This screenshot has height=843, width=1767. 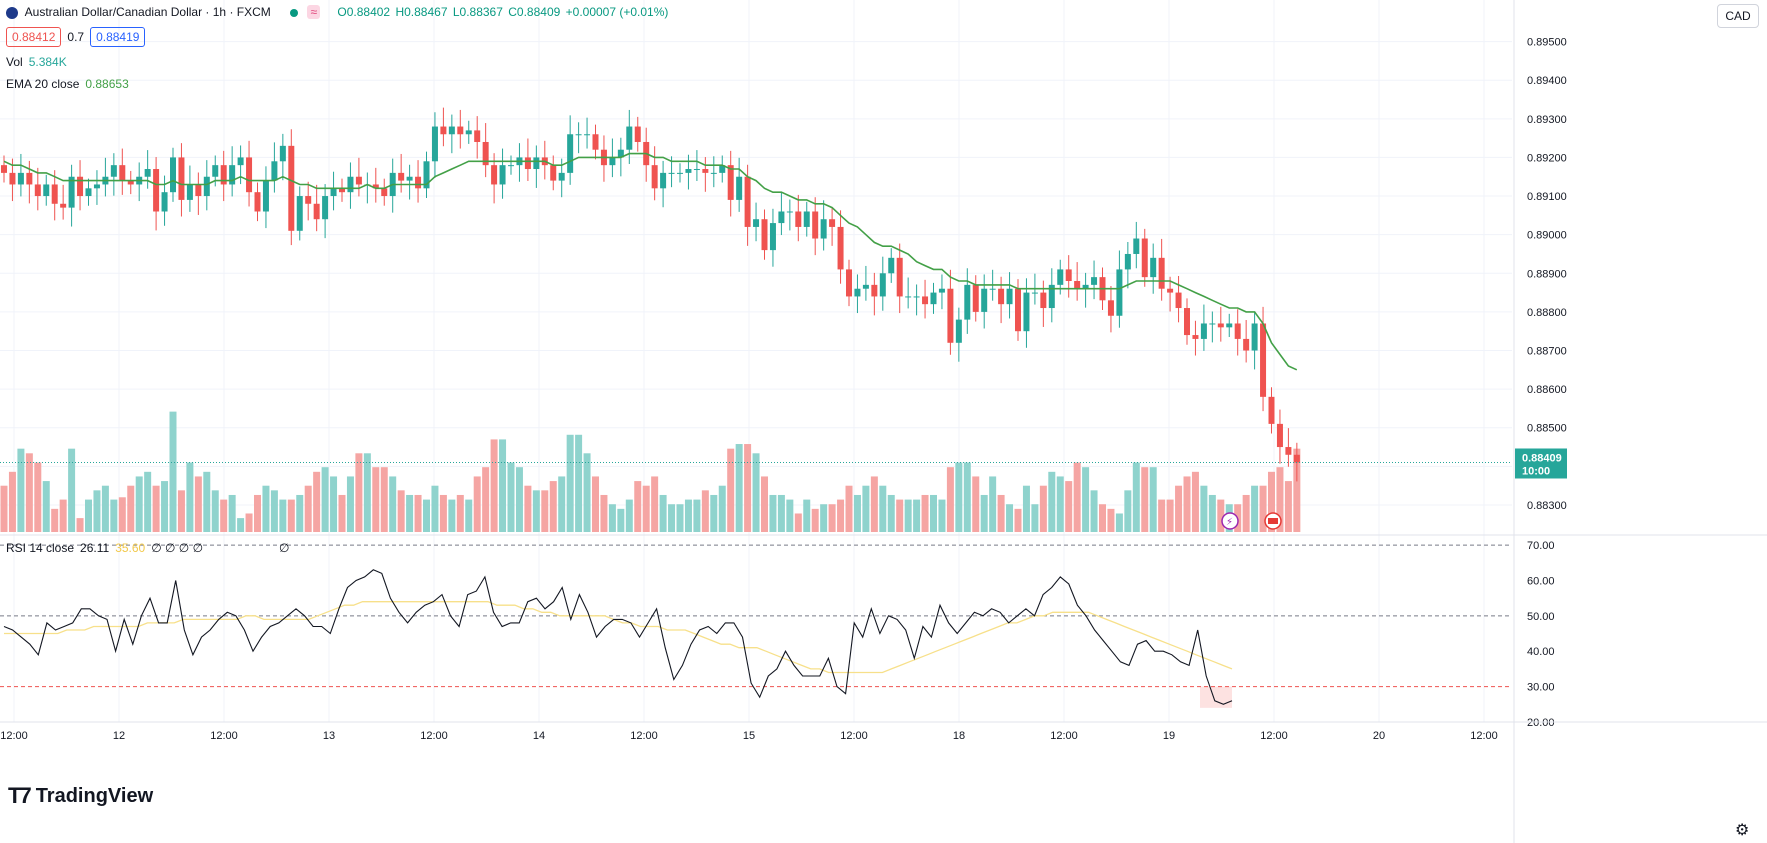 I want to click on rsi-tick-label: 30.00, so click(x=1541, y=688).